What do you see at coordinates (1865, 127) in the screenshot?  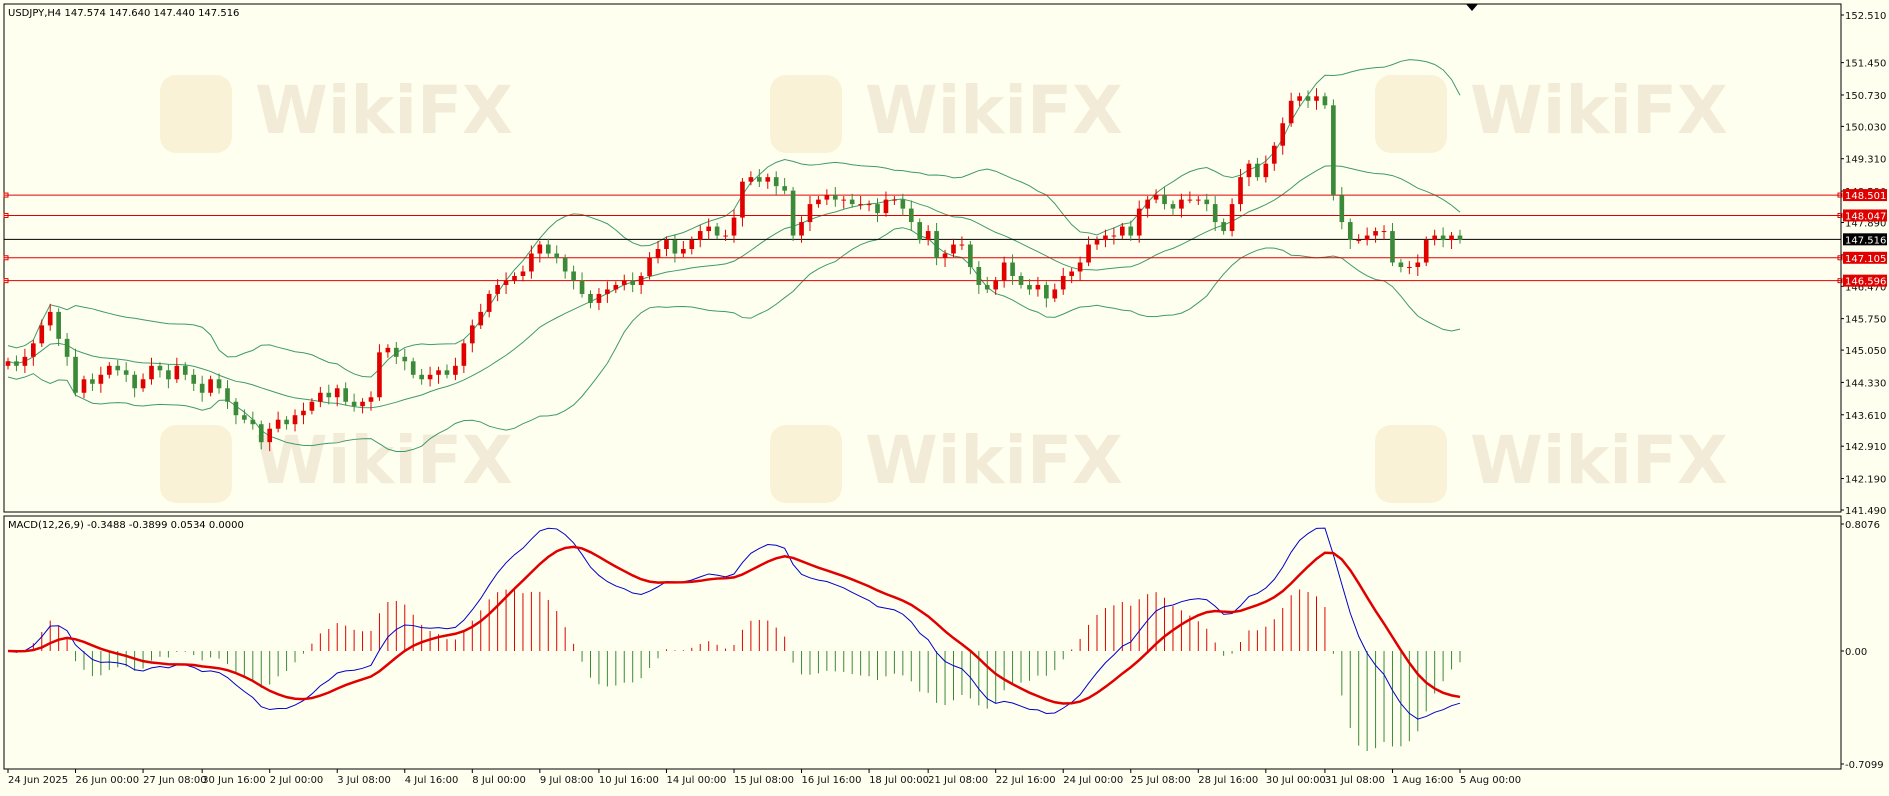 I see `price-tick-label-3: 150.030` at bounding box center [1865, 127].